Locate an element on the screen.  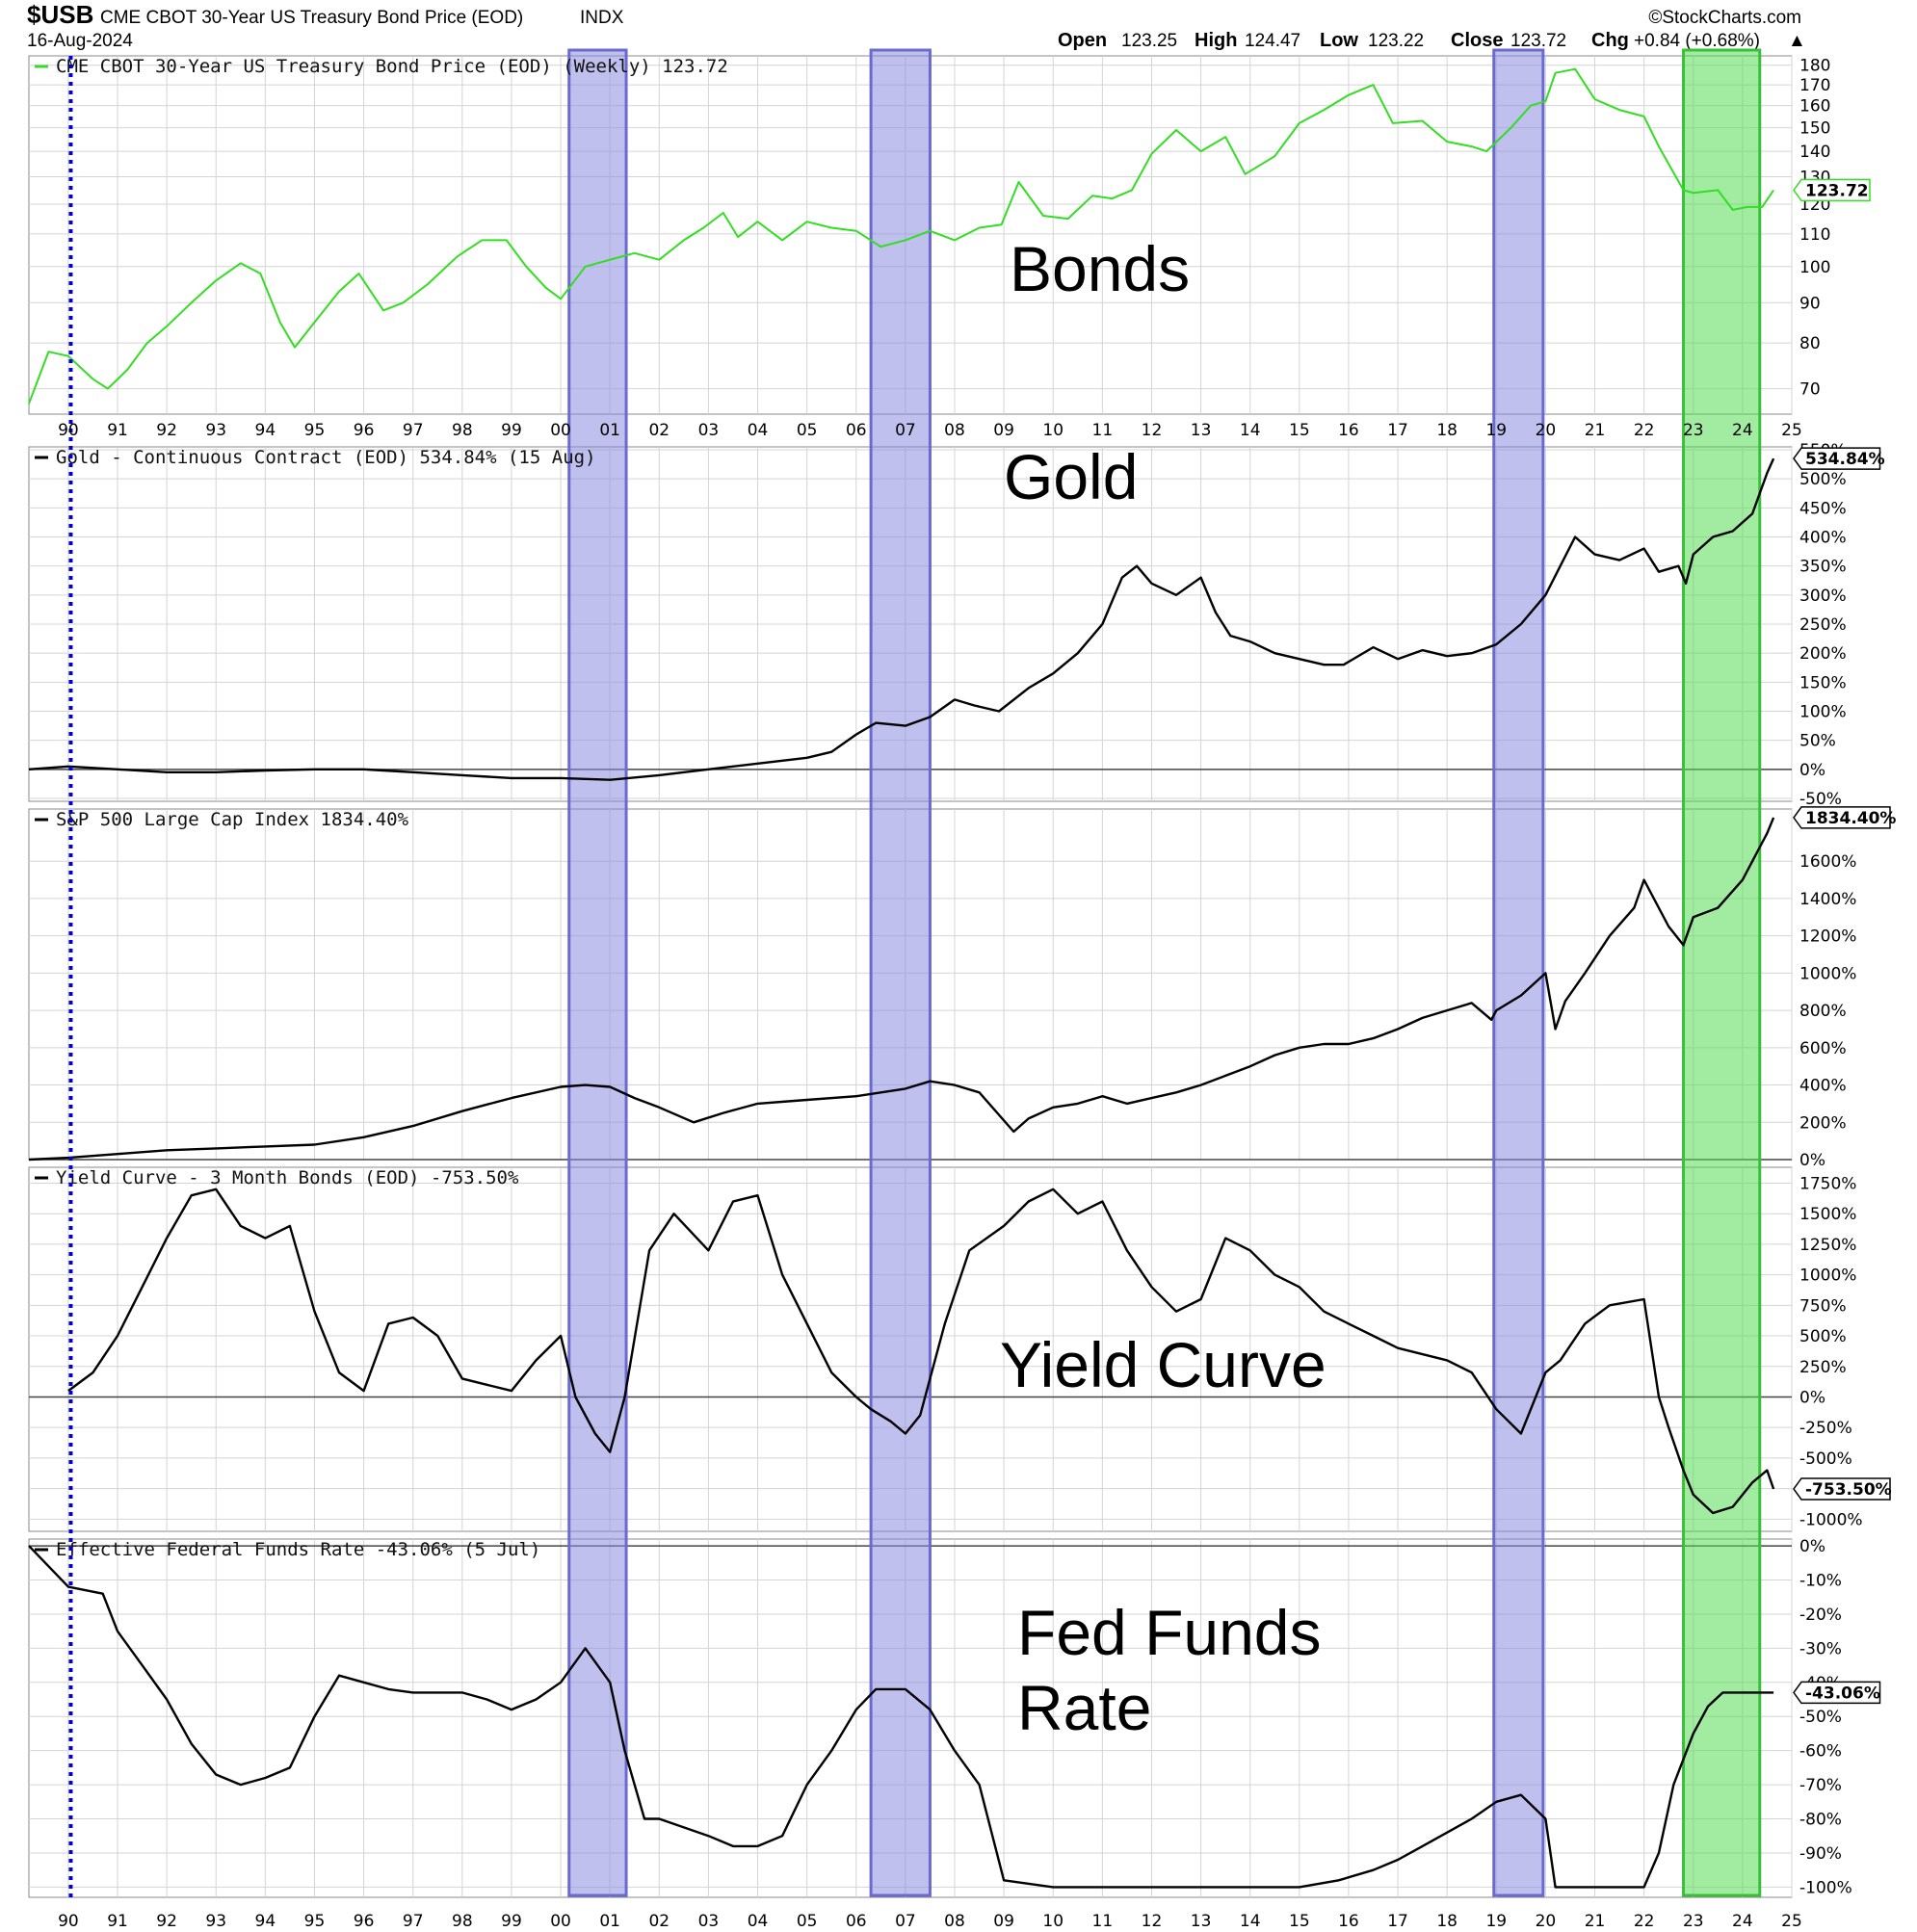
x-tick-label: 22 is located at coordinates (1645, 430).